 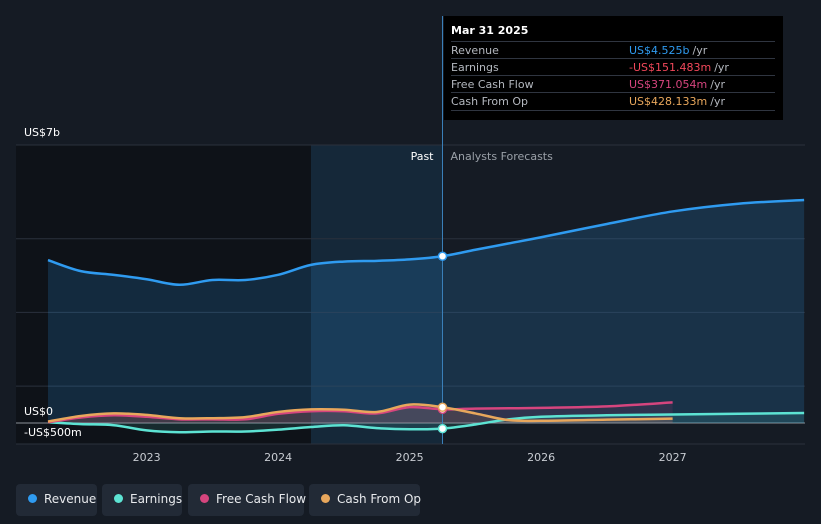 I want to click on tooltip-value: US$4.525b/yr, so click(x=668, y=50).